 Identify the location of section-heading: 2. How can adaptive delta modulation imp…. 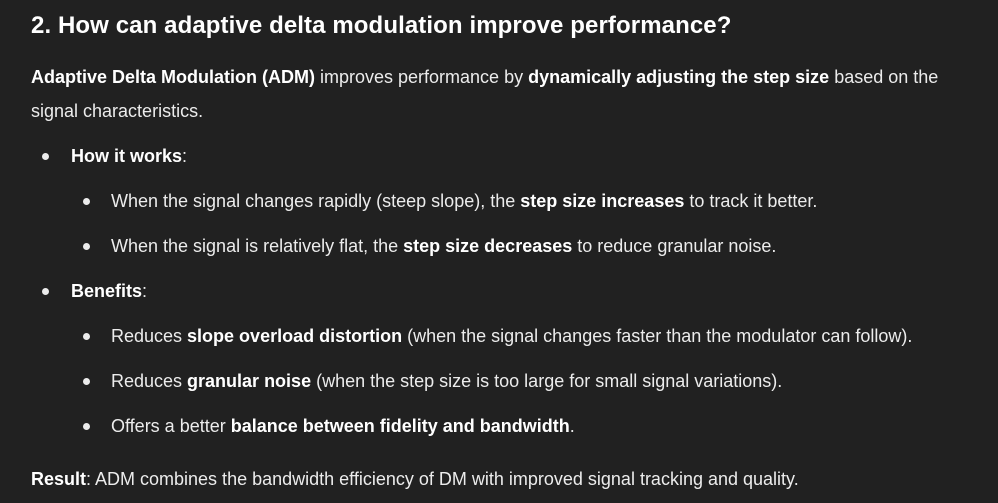
(381, 25).